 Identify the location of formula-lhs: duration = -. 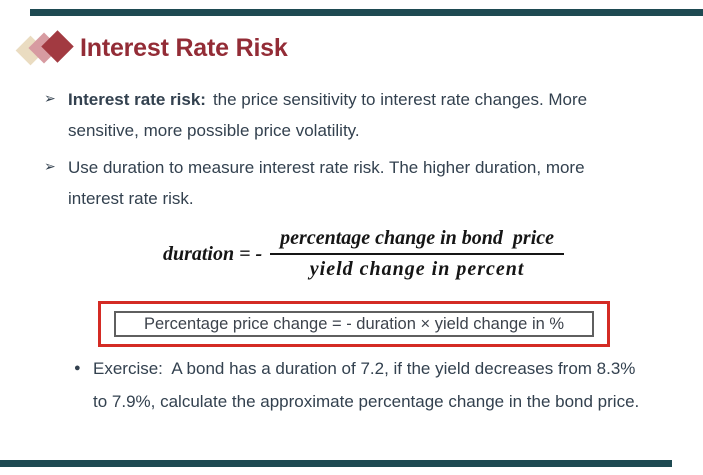
(212, 253).